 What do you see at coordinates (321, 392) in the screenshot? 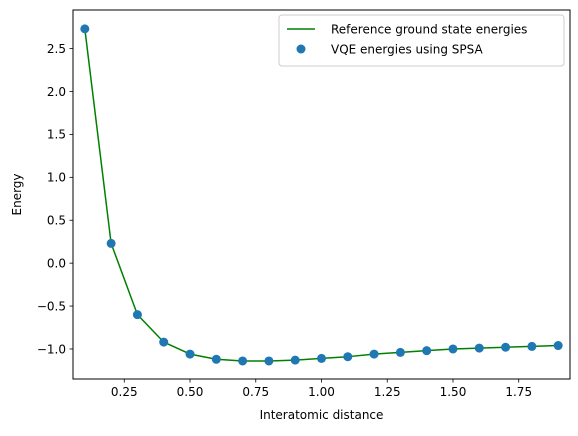
I see `x-tick-label: 1.00` at bounding box center [321, 392].